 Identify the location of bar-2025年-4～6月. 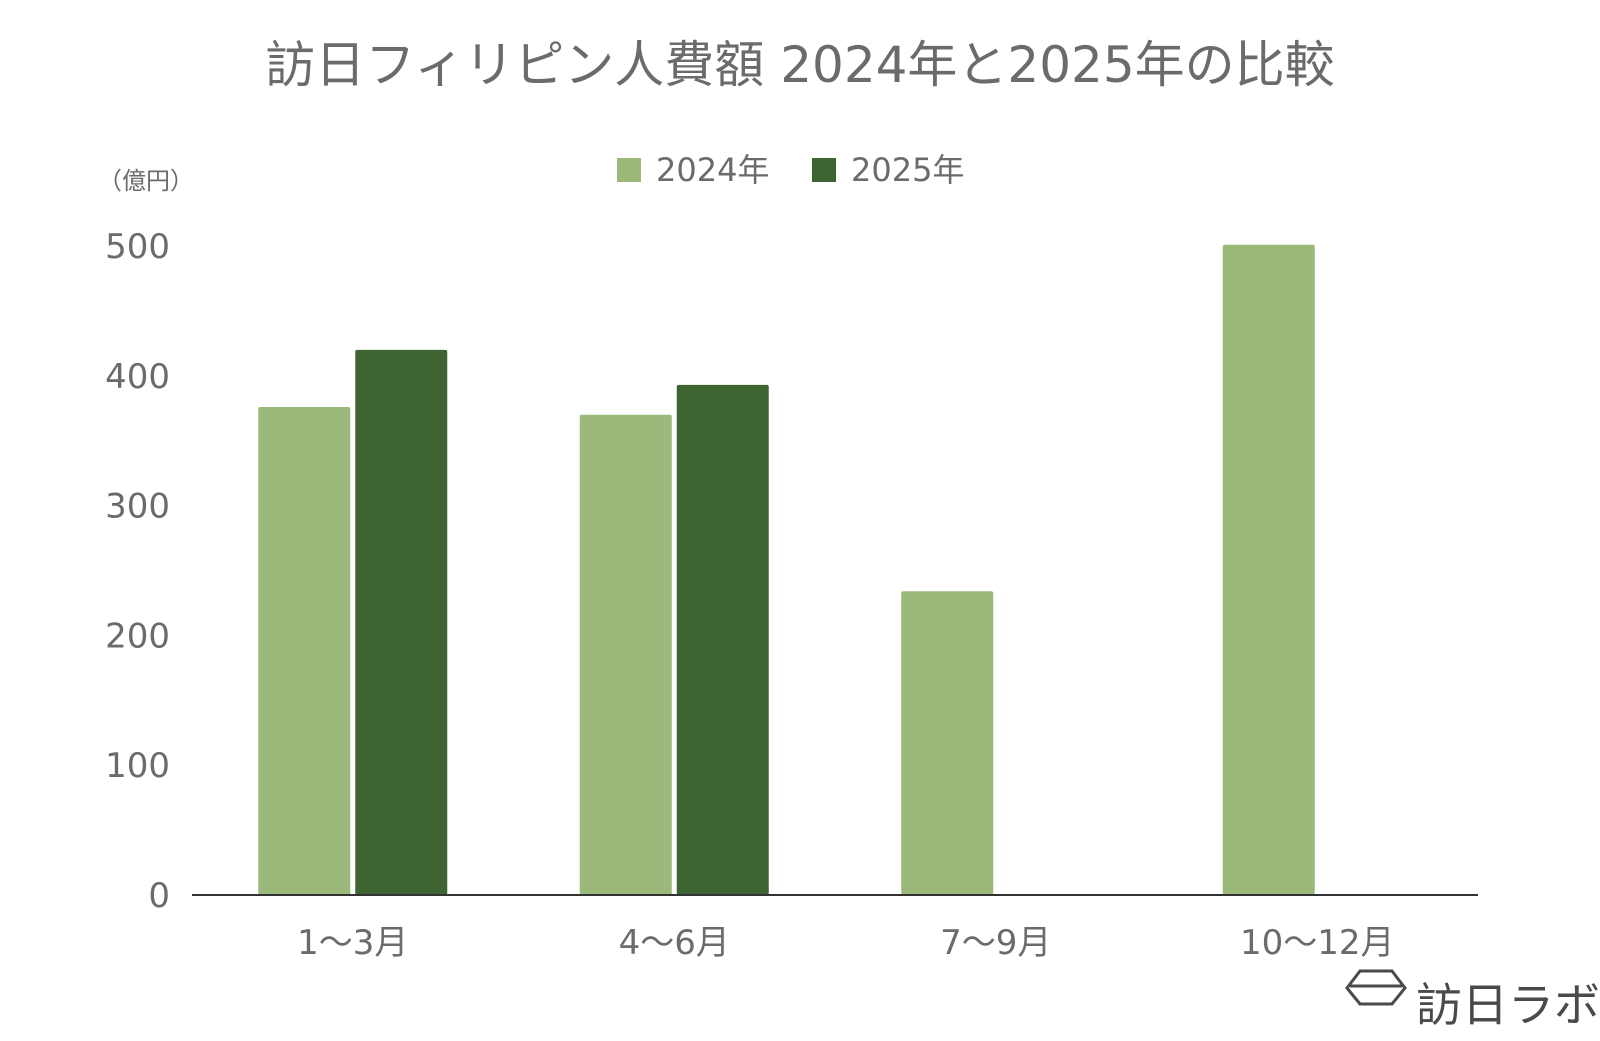
(722, 639).